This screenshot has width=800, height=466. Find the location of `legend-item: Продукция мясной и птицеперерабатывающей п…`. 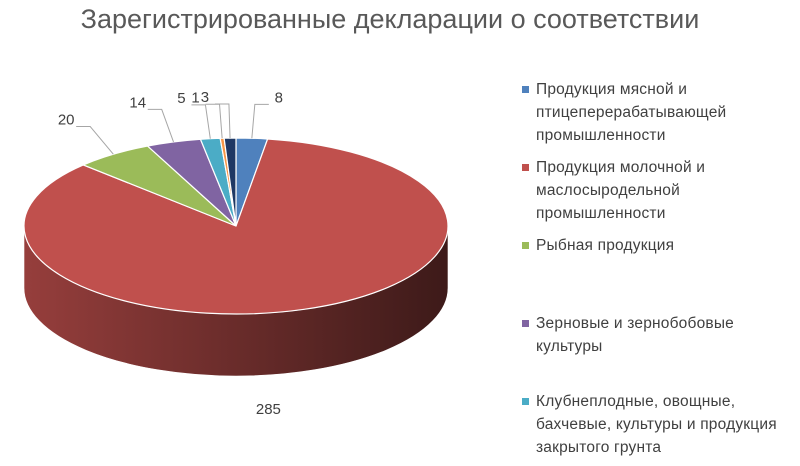

legend-item: Продукция мясной и птицеперерабатывающей п… is located at coordinates (624, 112).